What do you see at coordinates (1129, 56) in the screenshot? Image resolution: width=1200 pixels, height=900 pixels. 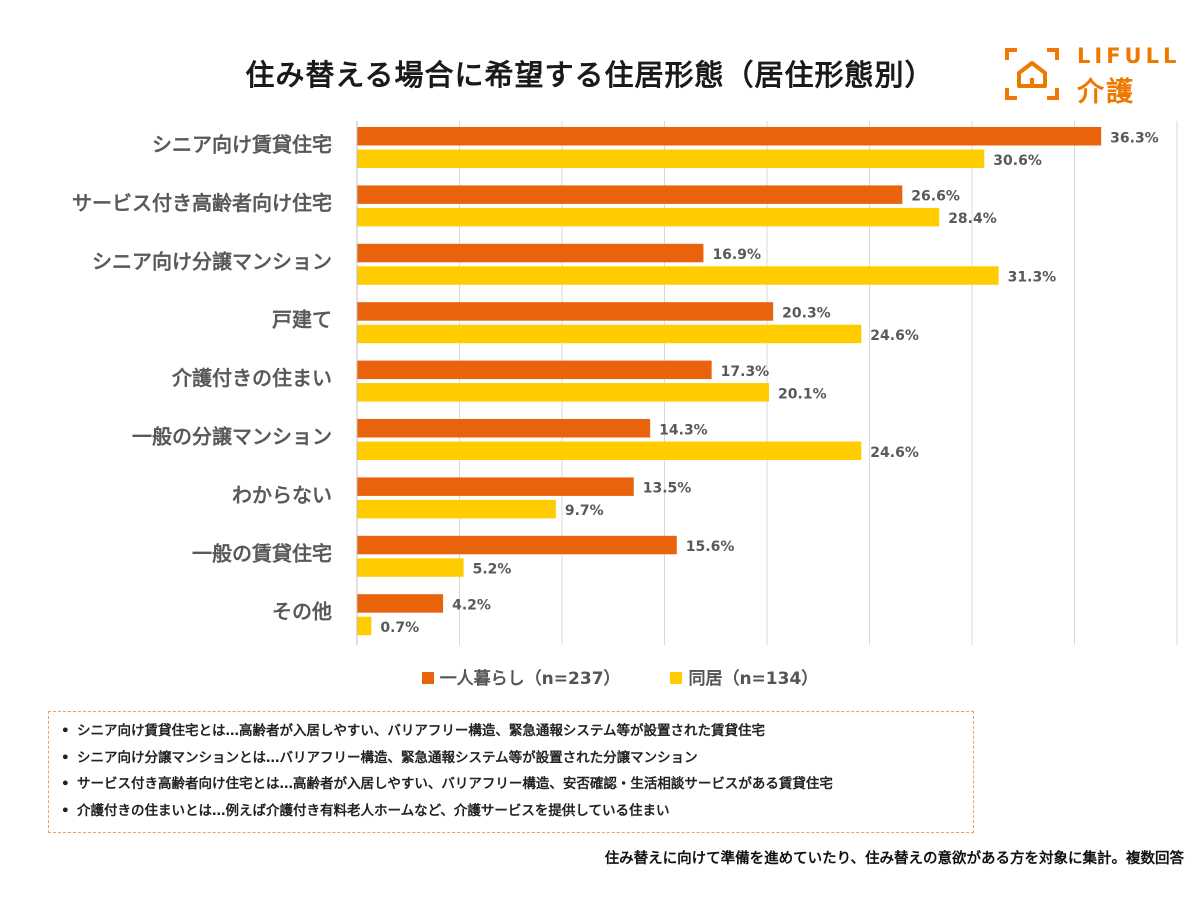 I see `logo-text-en: LIFULL` at bounding box center [1129, 56].